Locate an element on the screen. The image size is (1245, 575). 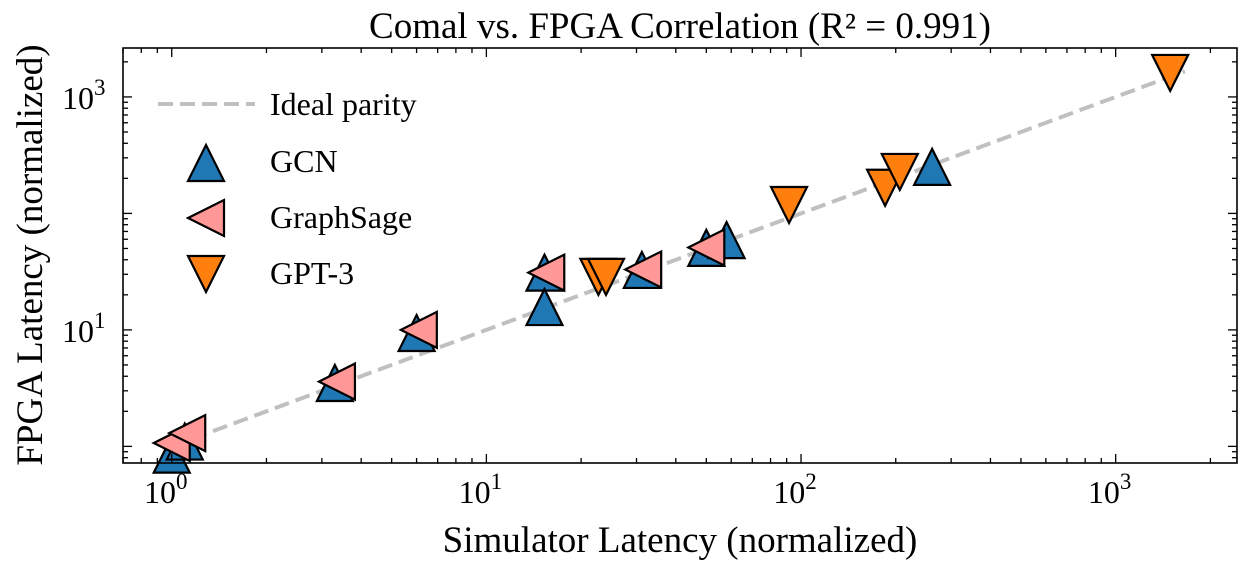
x-axis-label: Simulator Latency (normalized) is located at coordinates (680, 540).